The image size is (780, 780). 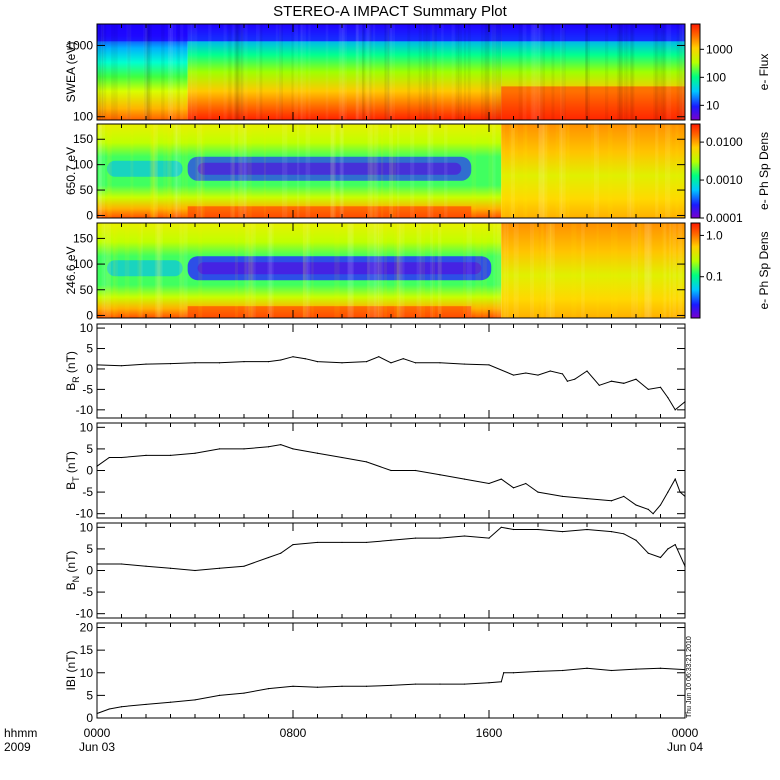 I want to click on y-axis-label-unit: (nT), so click(x=71, y=662).